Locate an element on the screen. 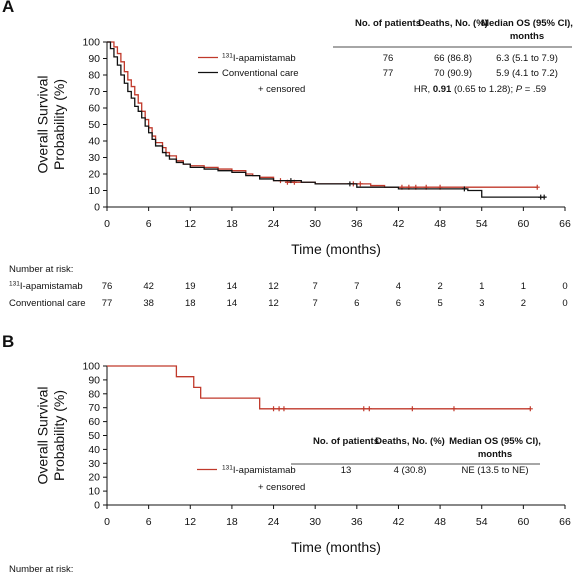 Image resolution: width=576 pixels, height=576 pixels. hazard-ratio: HR, 0.91 (0.65 to 1.28); P = .59 is located at coordinates (480, 89).